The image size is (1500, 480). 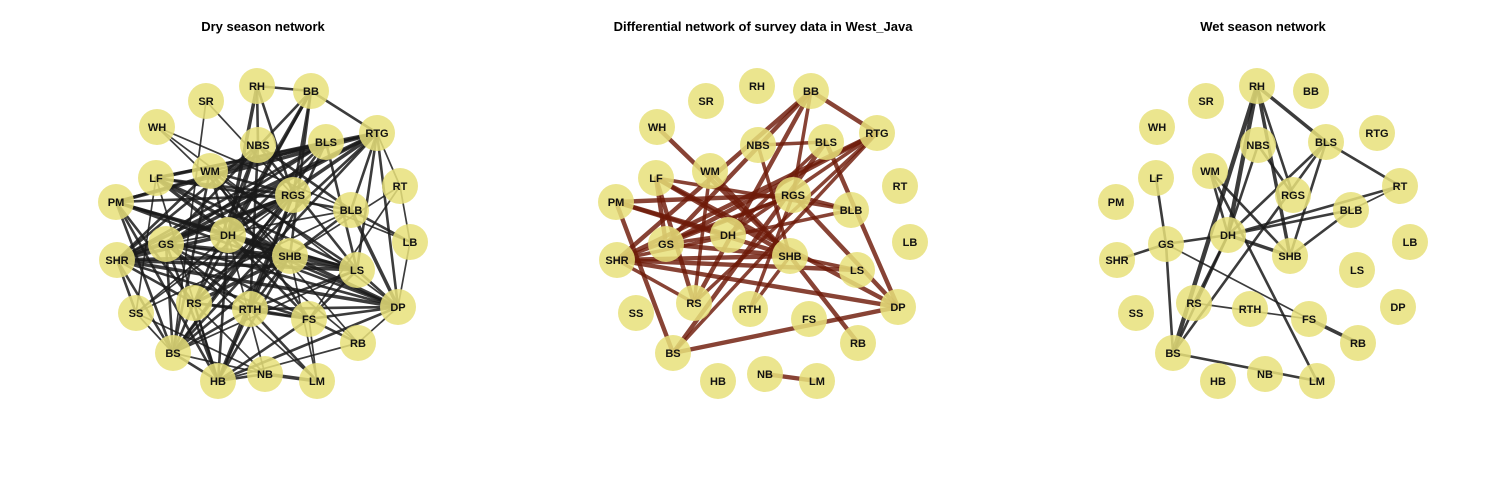 What do you see at coordinates (1116, 202) in the screenshot?
I see `node-pm: PM` at bounding box center [1116, 202].